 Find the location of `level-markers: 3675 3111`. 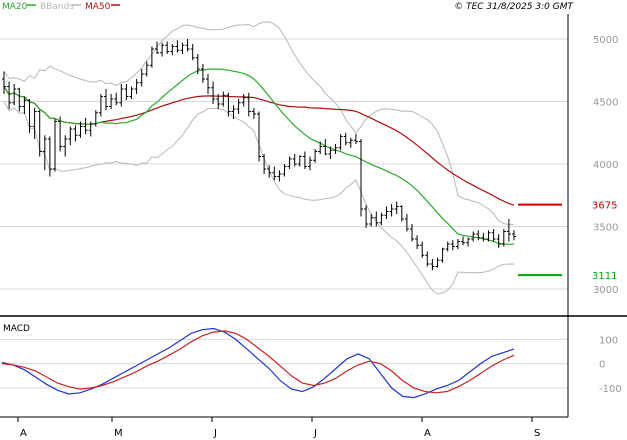

level-markers: 3675 3111 is located at coordinates (567, 241).